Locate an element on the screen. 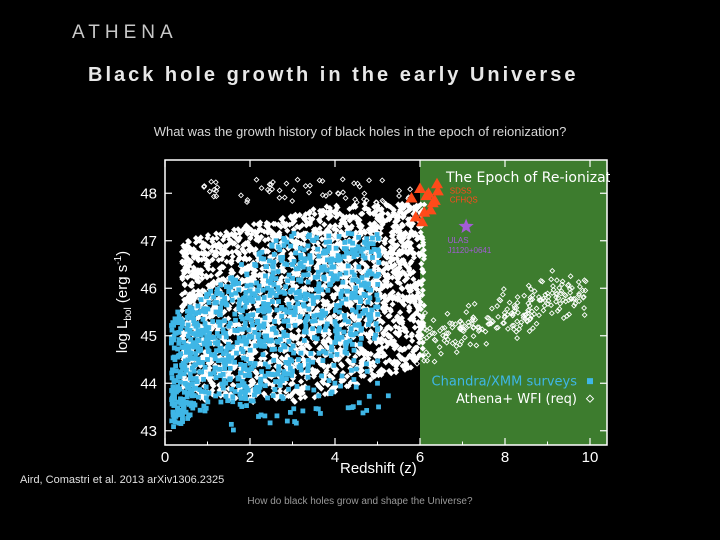 This screenshot has width=720, height=540. y-axis-label: log Lbol (erg s-1) is located at coordinates (123, 302).